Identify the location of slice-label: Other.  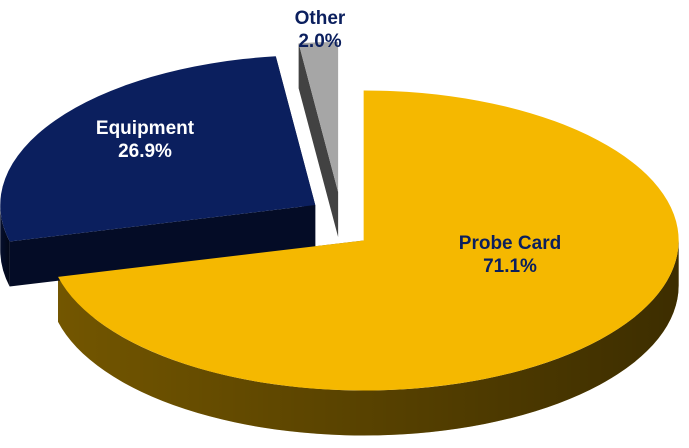
(320, 18).